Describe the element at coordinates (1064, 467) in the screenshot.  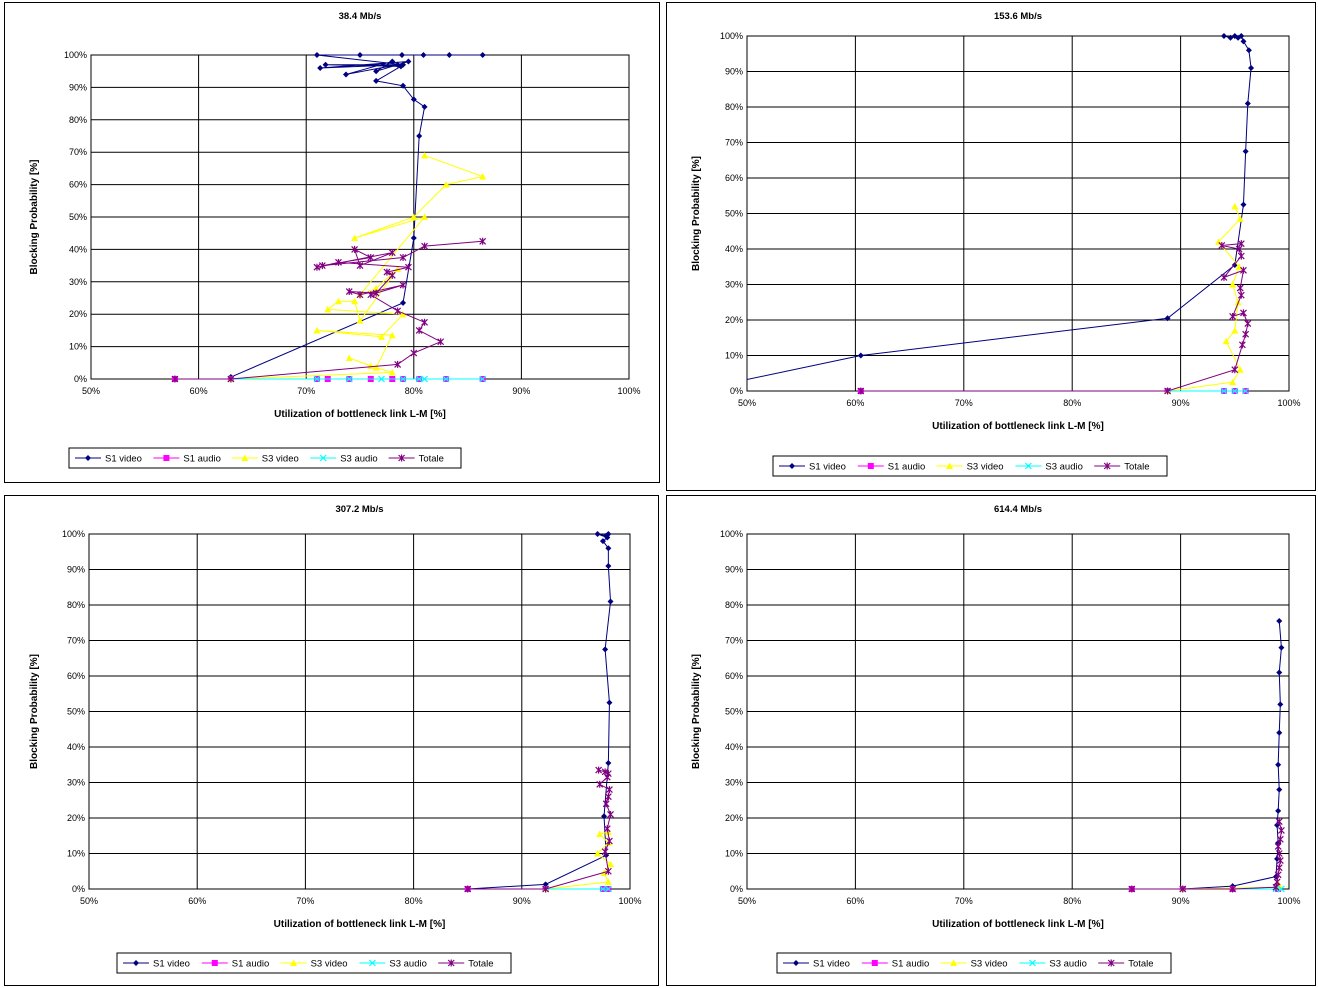
I see `legend-label-s3-audio: S3 audio` at that location.